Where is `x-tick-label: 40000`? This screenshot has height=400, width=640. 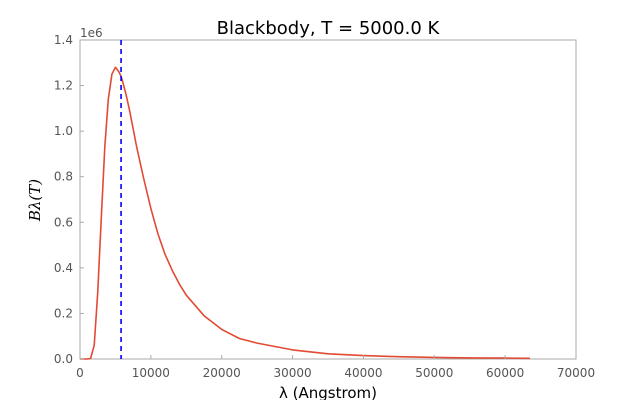 x-tick-label: 40000 is located at coordinates (363, 373).